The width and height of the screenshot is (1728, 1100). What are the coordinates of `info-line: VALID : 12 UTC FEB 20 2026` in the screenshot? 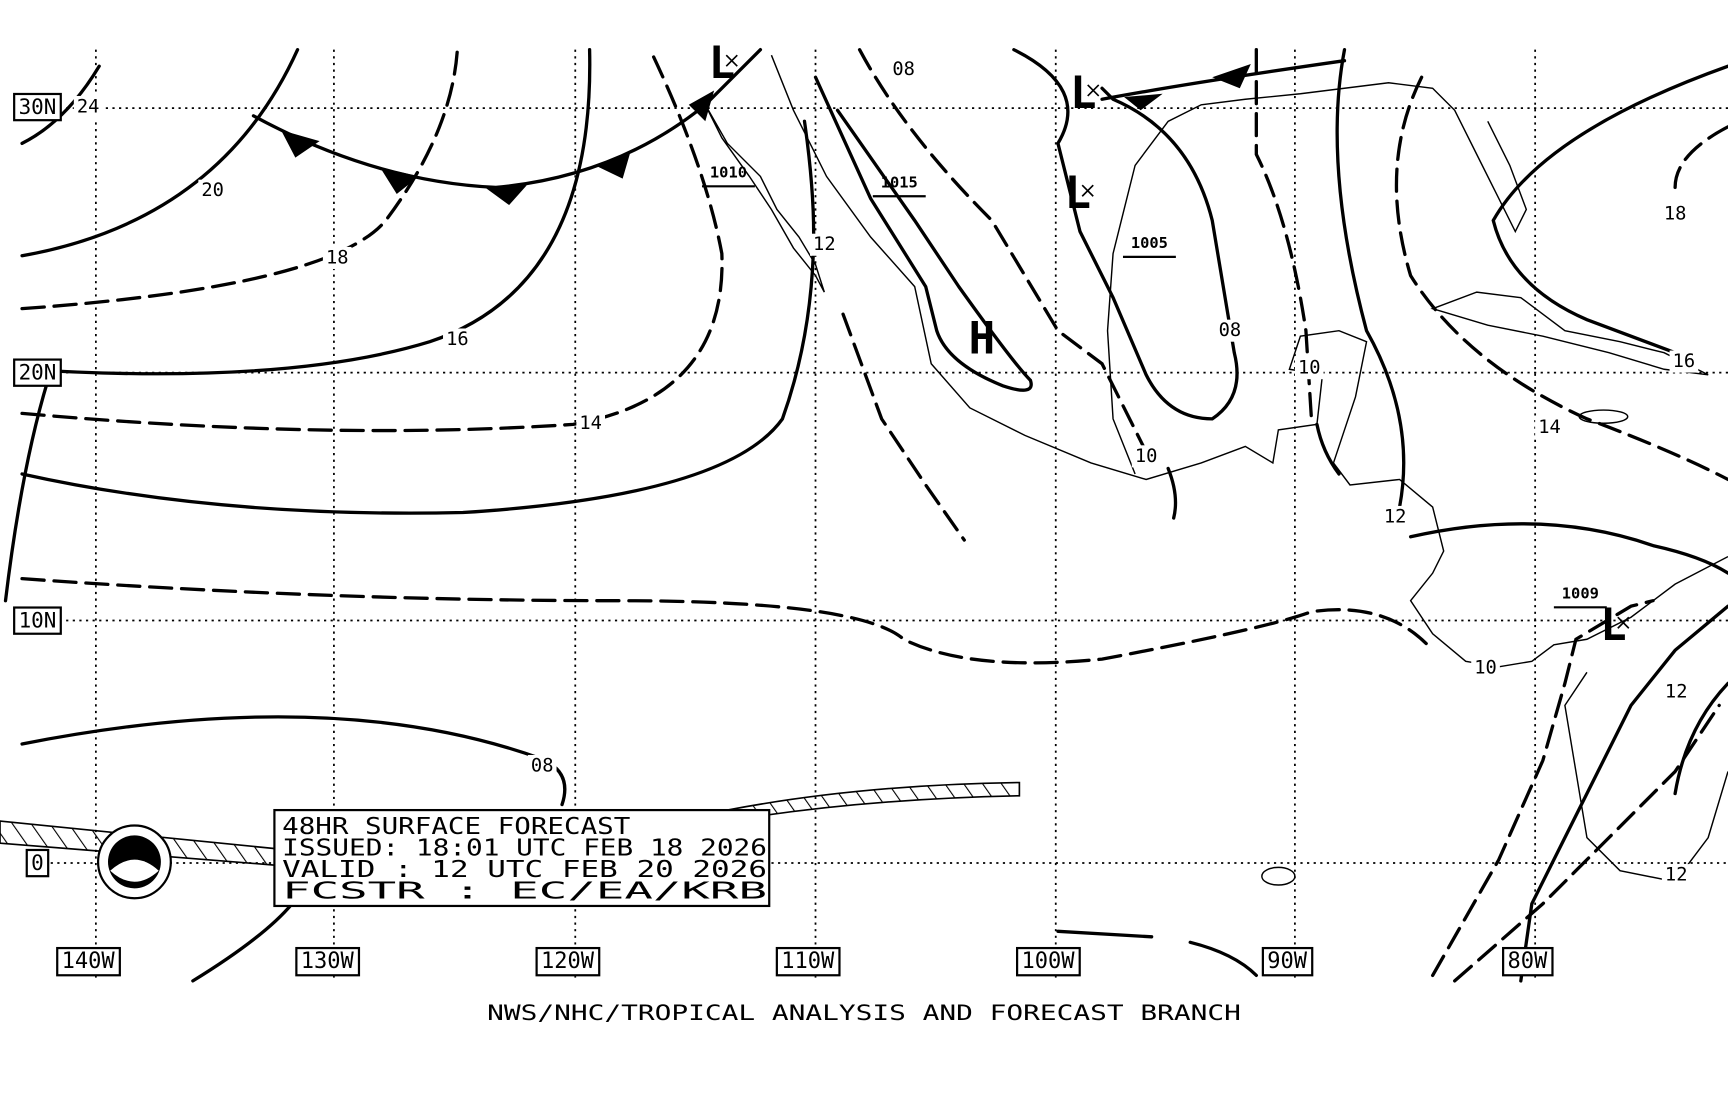 It's located at (524, 870).